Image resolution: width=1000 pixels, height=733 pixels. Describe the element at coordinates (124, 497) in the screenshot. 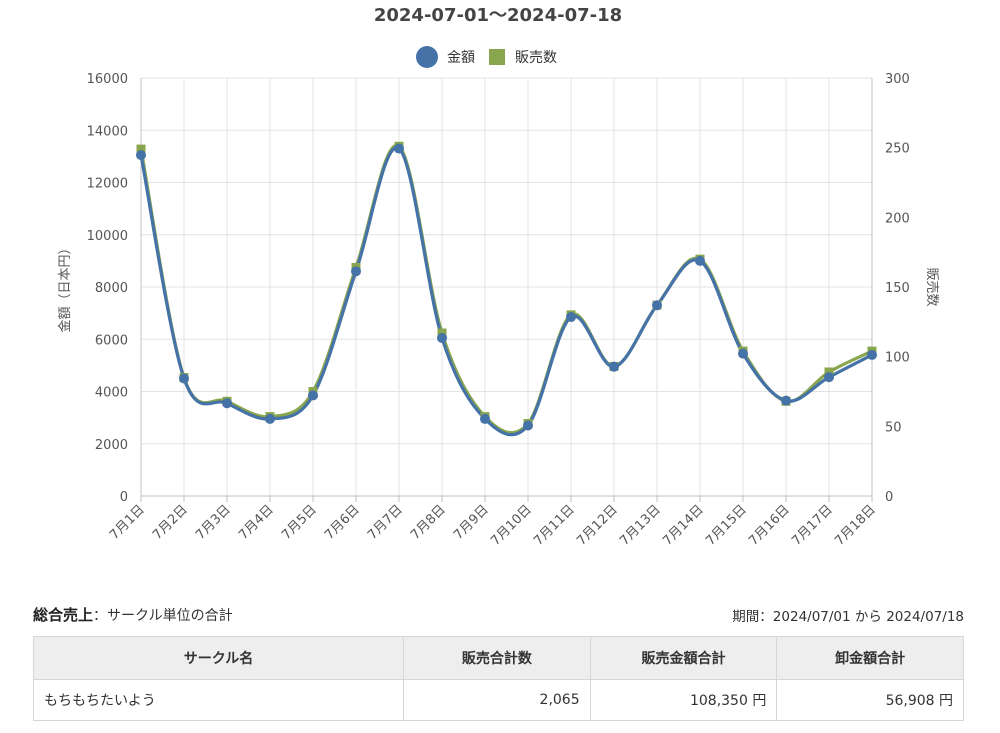

I see `y-left-tick-label: 0` at that location.